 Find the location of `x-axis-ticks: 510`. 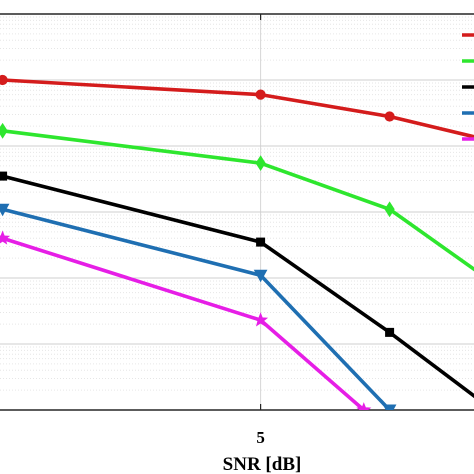

x-axis-ticks: 510 is located at coordinates (260, 230).